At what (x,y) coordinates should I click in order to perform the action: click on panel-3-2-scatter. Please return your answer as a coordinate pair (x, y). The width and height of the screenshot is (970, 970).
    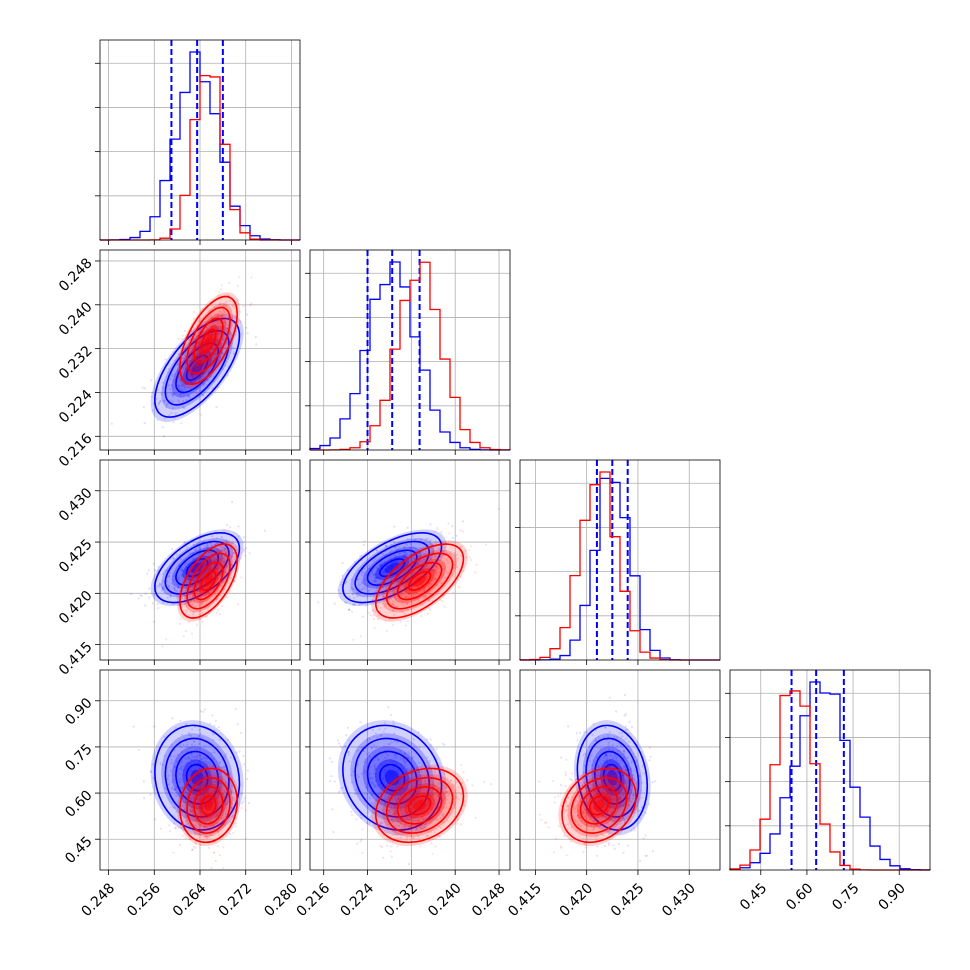
    Looking at the image, I should click on (408, 562).